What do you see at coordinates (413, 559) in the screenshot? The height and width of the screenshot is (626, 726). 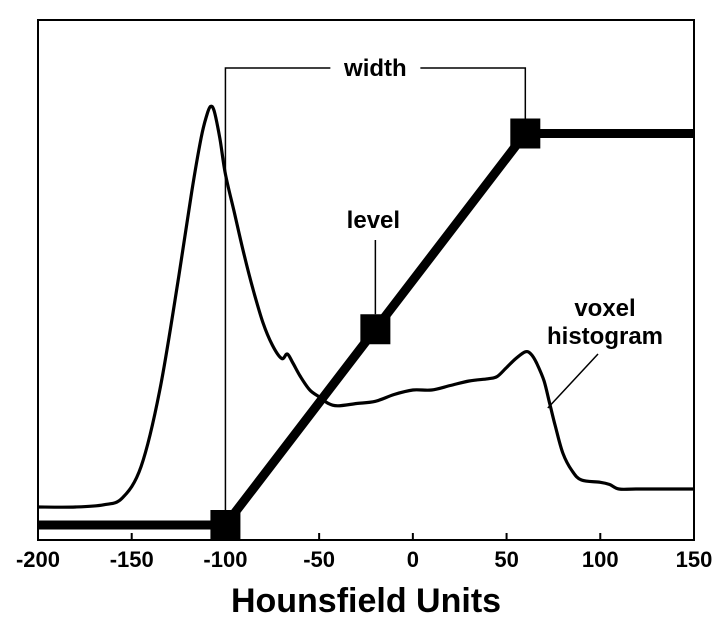 I see `x-tick-label: 0` at bounding box center [413, 559].